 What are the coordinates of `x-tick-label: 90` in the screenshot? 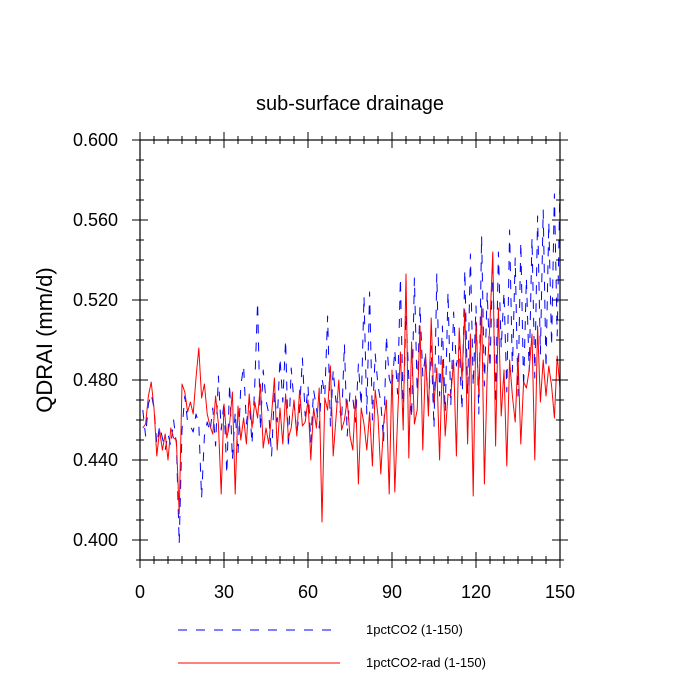 It's located at (392, 592).